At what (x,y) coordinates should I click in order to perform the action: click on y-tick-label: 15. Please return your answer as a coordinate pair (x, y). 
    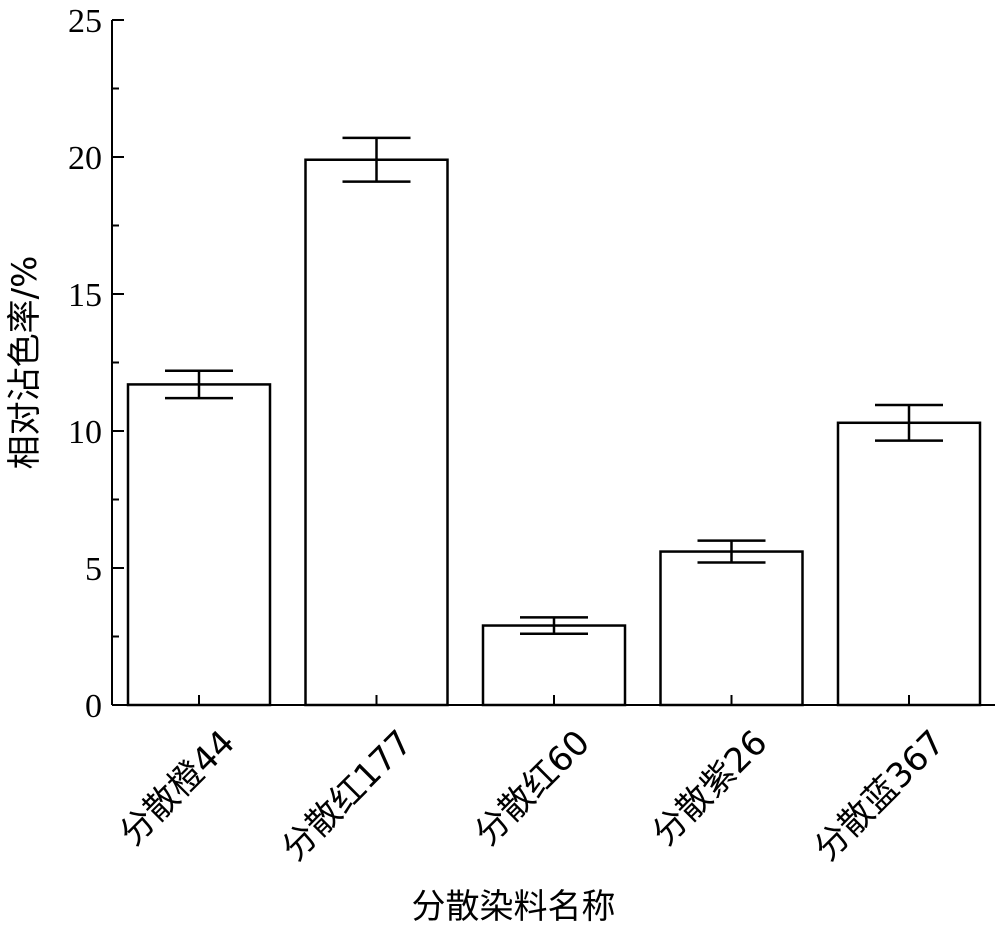
    Looking at the image, I should click on (85, 295).